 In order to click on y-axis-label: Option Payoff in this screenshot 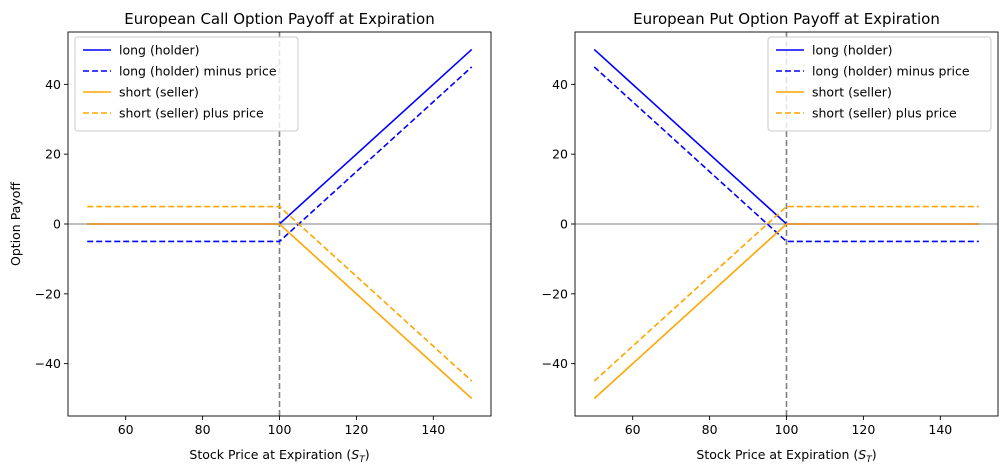, I will do `click(15, 224)`.